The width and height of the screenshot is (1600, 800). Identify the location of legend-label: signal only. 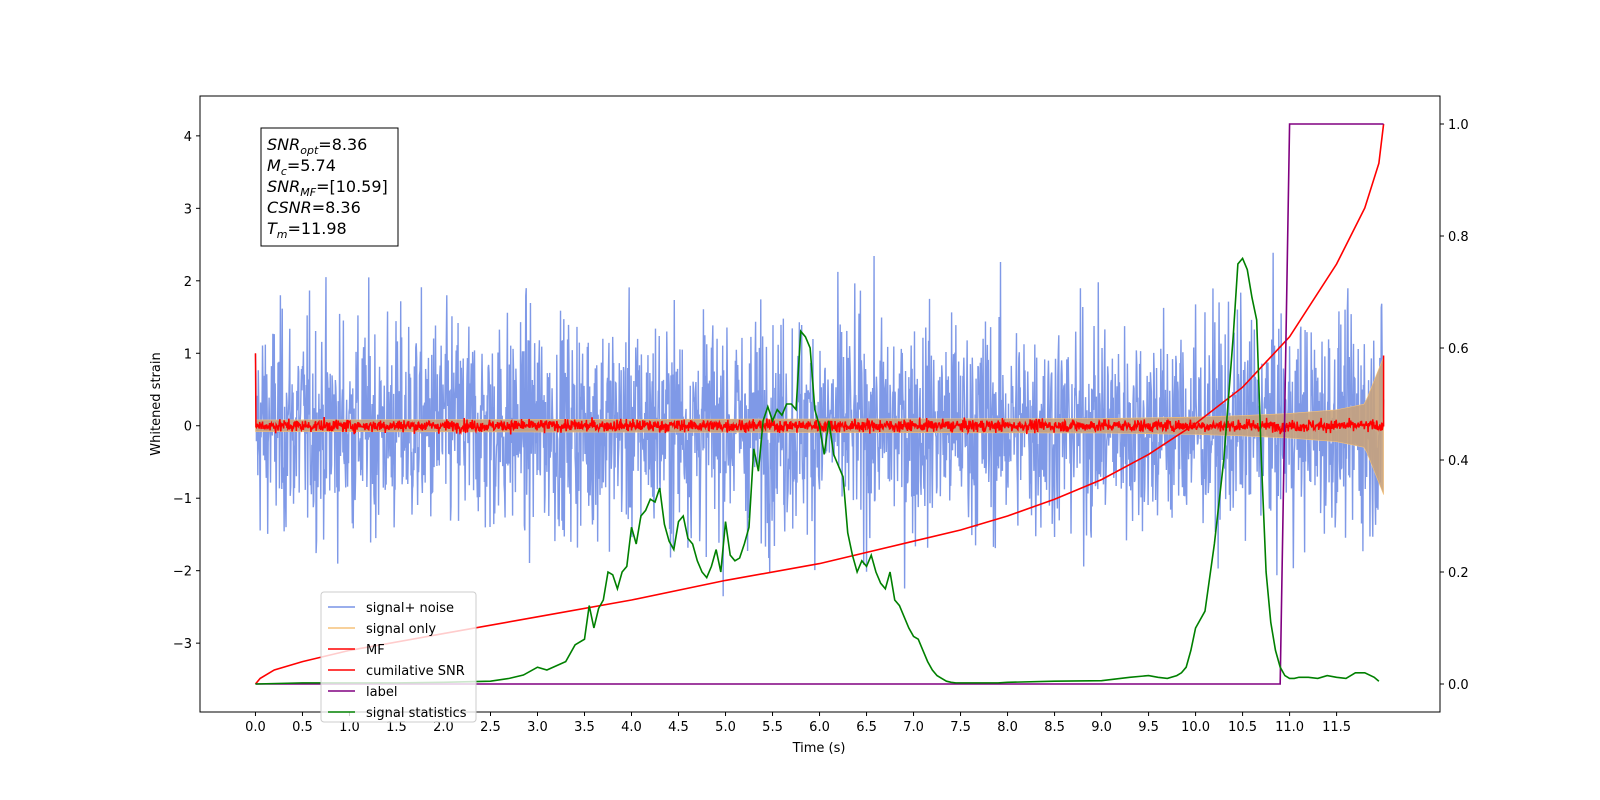
(401, 629).